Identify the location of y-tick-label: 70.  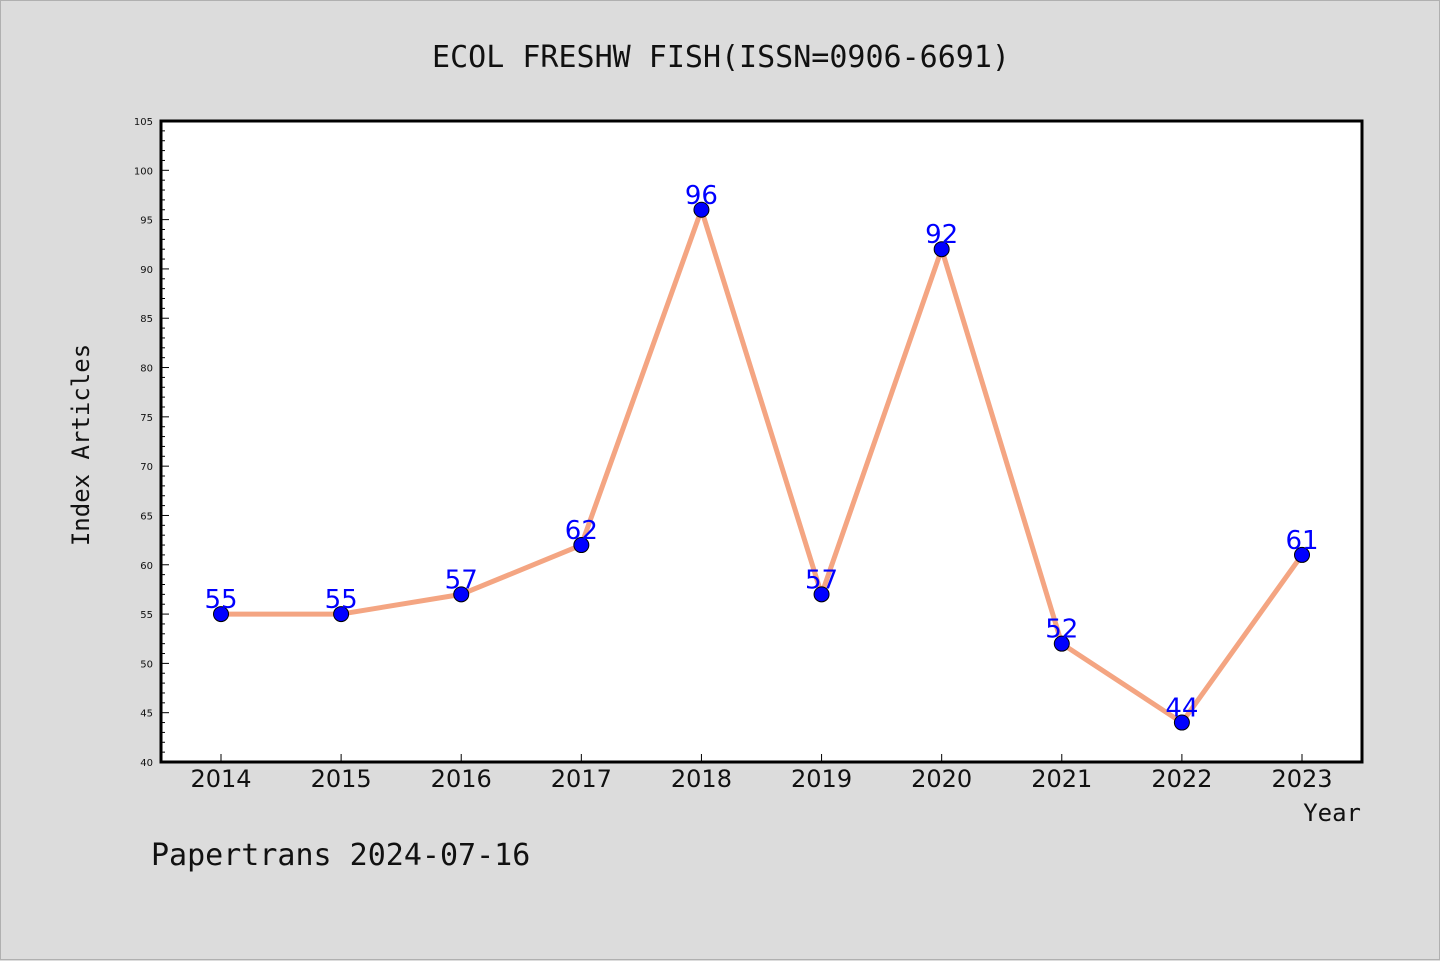
(146, 467).